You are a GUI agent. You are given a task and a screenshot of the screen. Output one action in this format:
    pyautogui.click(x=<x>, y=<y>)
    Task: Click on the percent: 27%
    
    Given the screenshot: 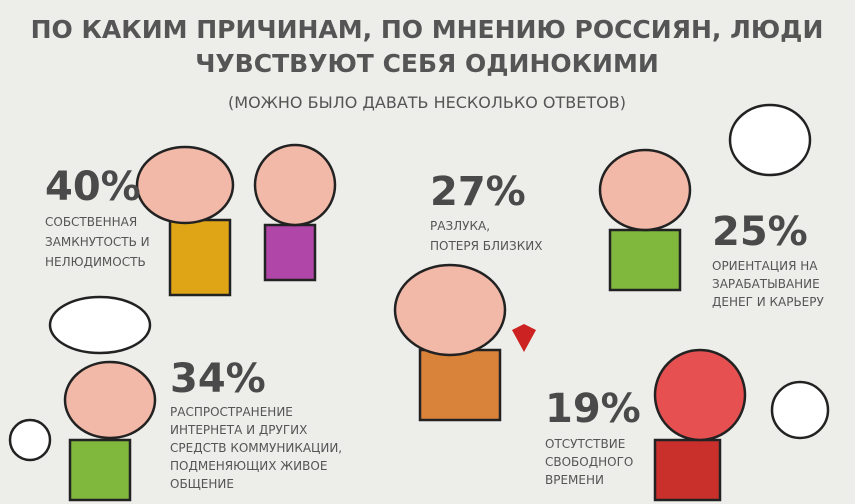 What is the action you would take?
    pyautogui.click(x=478, y=192)
    